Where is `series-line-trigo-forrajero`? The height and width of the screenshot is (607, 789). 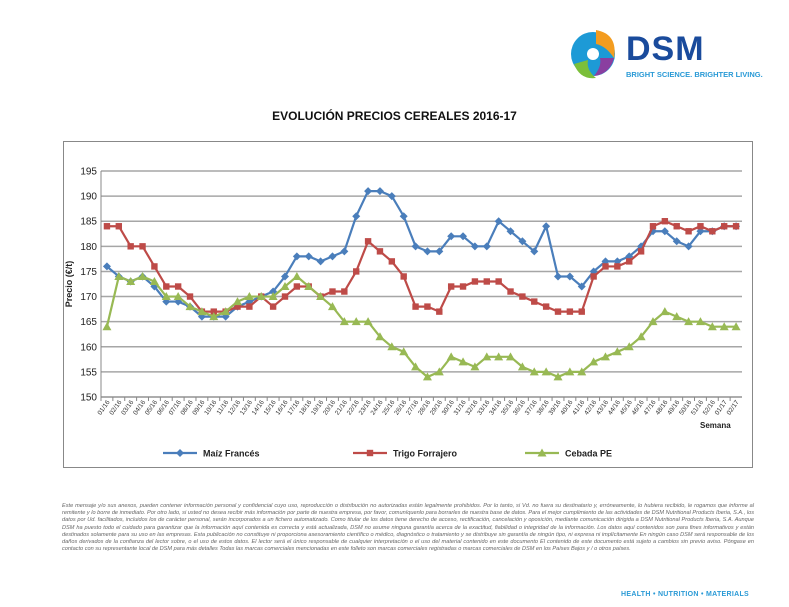
series-line-trigo-forrajero is located at coordinates (421, 267).